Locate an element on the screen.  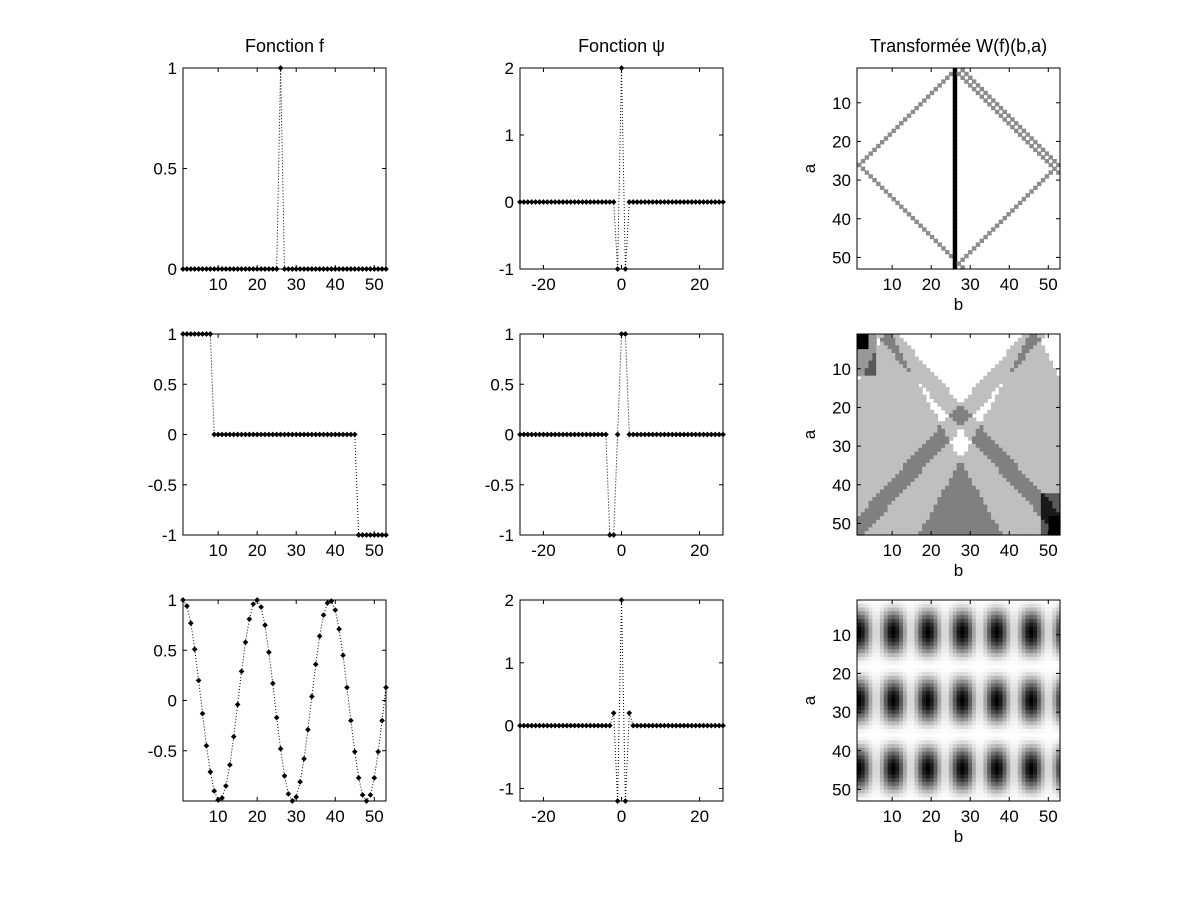
y-tick-label: 0.5 is located at coordinates (165, 650).